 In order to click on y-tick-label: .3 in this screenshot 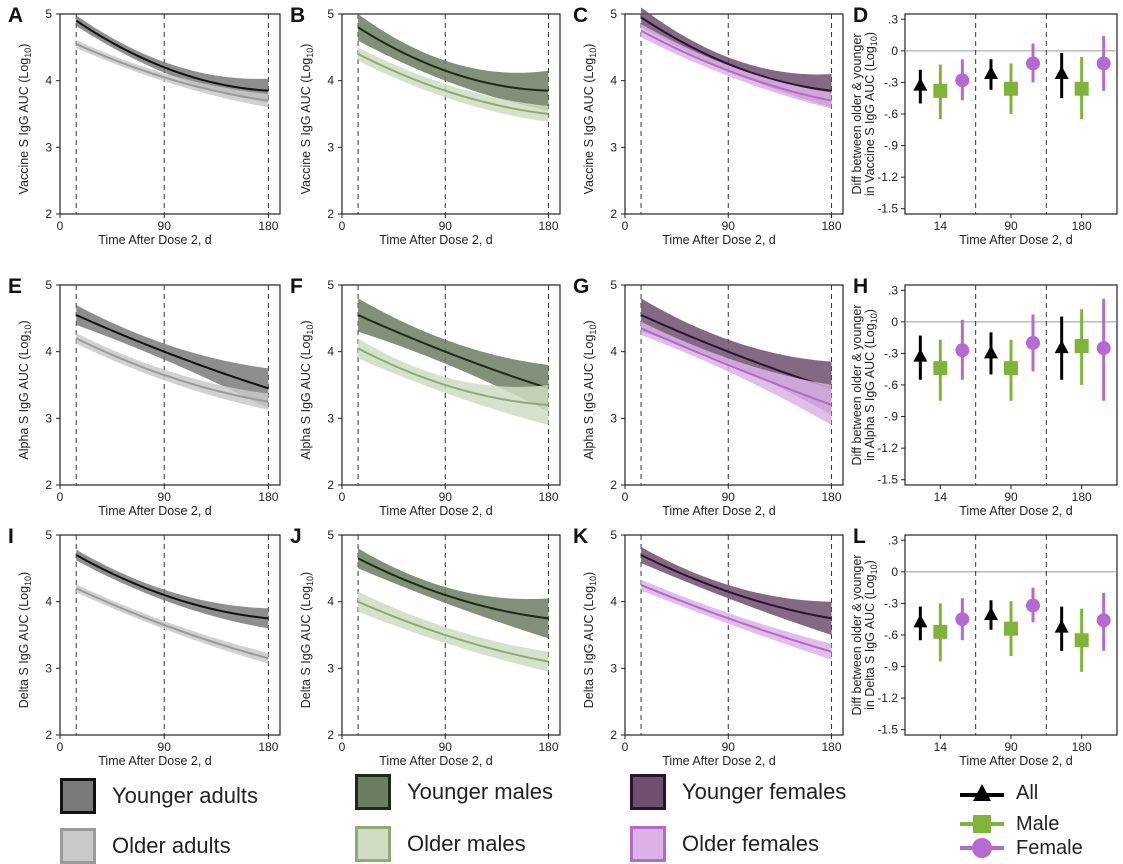, I will do `click(893, 19)`.